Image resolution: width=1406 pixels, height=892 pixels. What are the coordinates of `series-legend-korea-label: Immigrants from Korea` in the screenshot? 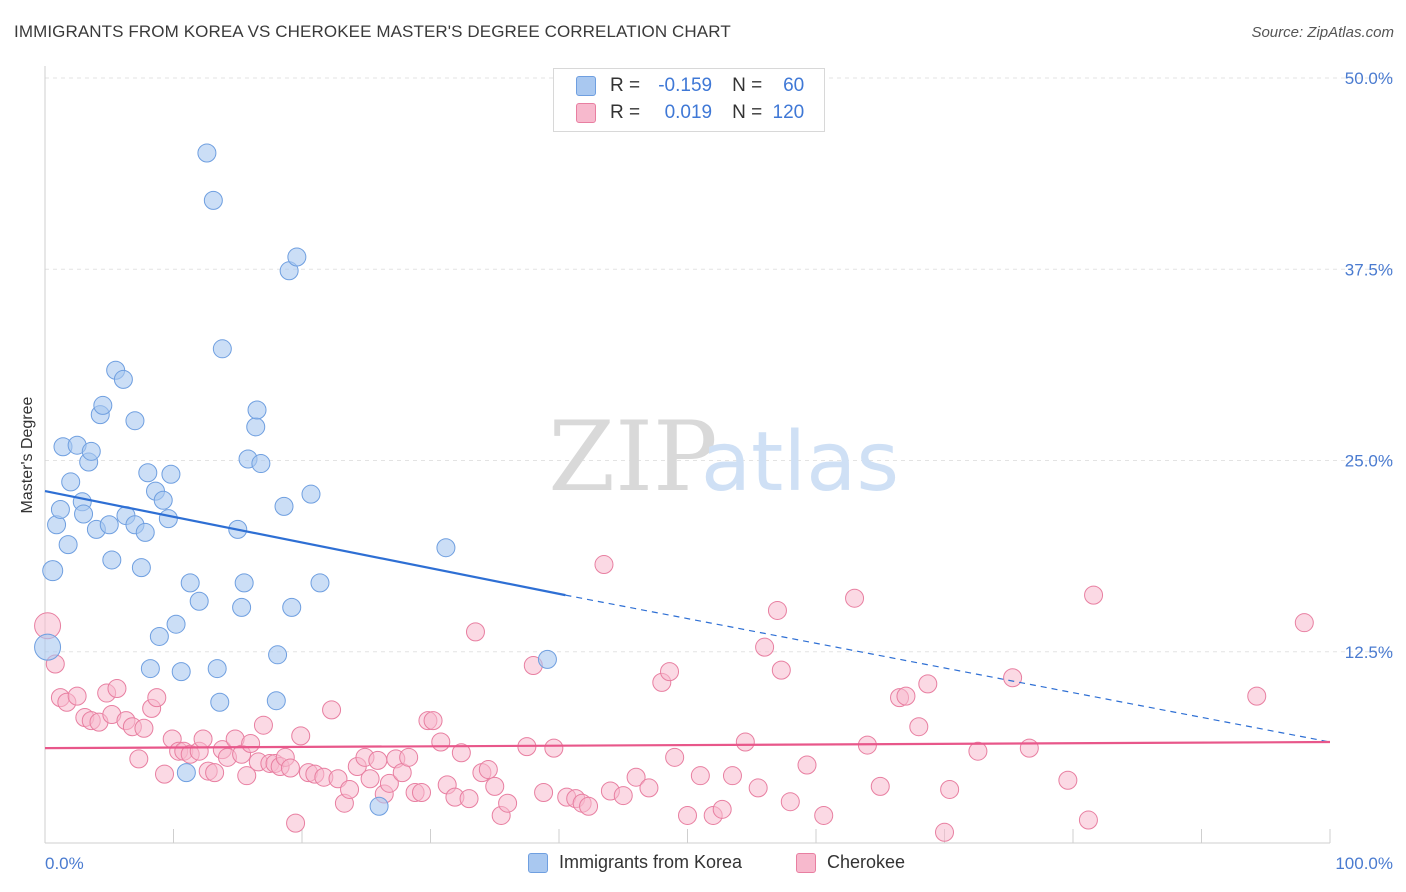 It's located at (651, 862).